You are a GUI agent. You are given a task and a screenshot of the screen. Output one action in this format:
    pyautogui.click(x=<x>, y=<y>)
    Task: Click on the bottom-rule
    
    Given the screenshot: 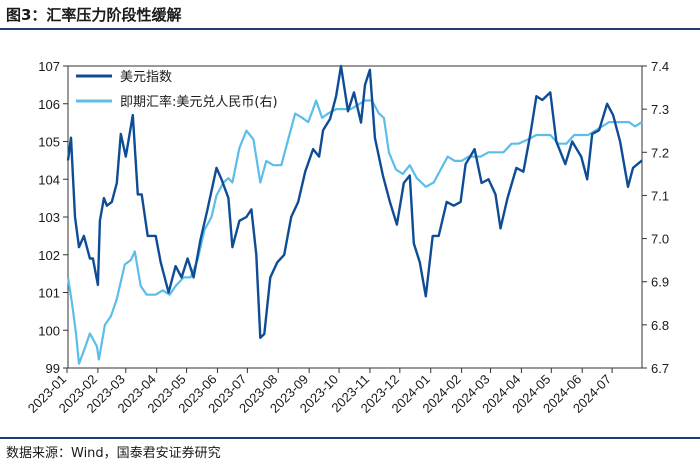 What is the action you would take?
    pyautogui.click(x=350, y=438)
    